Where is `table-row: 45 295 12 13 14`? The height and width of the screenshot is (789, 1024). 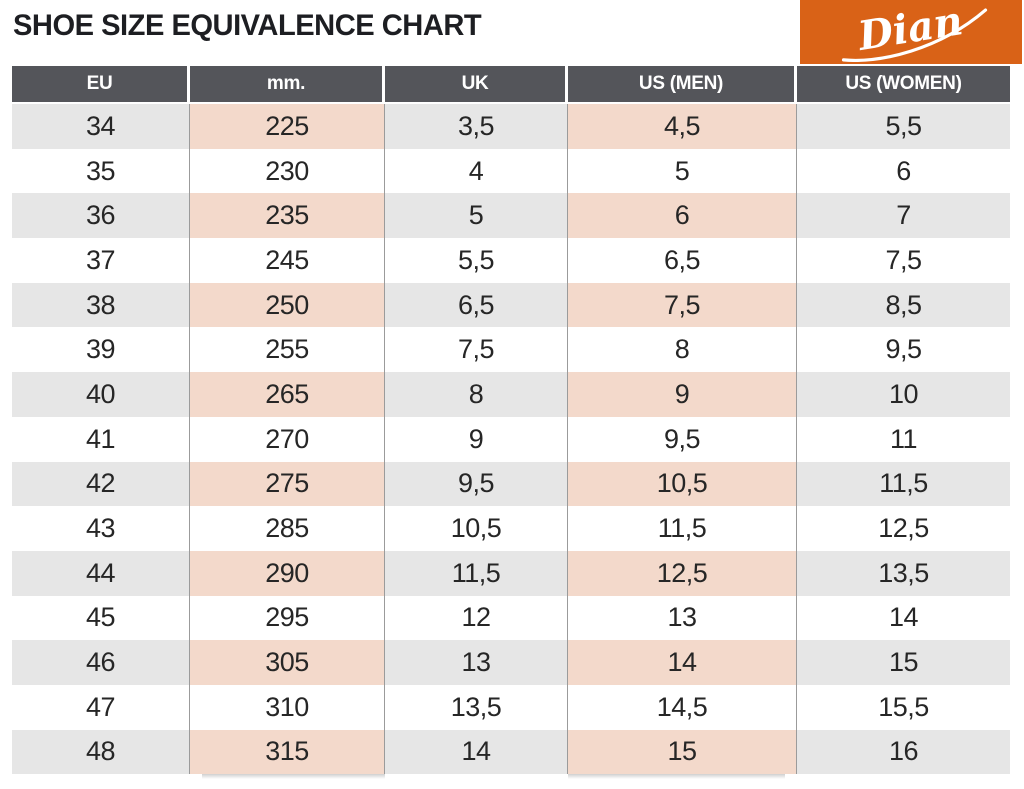 table-row: 45 295 12 13 14 is located at coordinates (511, 618).